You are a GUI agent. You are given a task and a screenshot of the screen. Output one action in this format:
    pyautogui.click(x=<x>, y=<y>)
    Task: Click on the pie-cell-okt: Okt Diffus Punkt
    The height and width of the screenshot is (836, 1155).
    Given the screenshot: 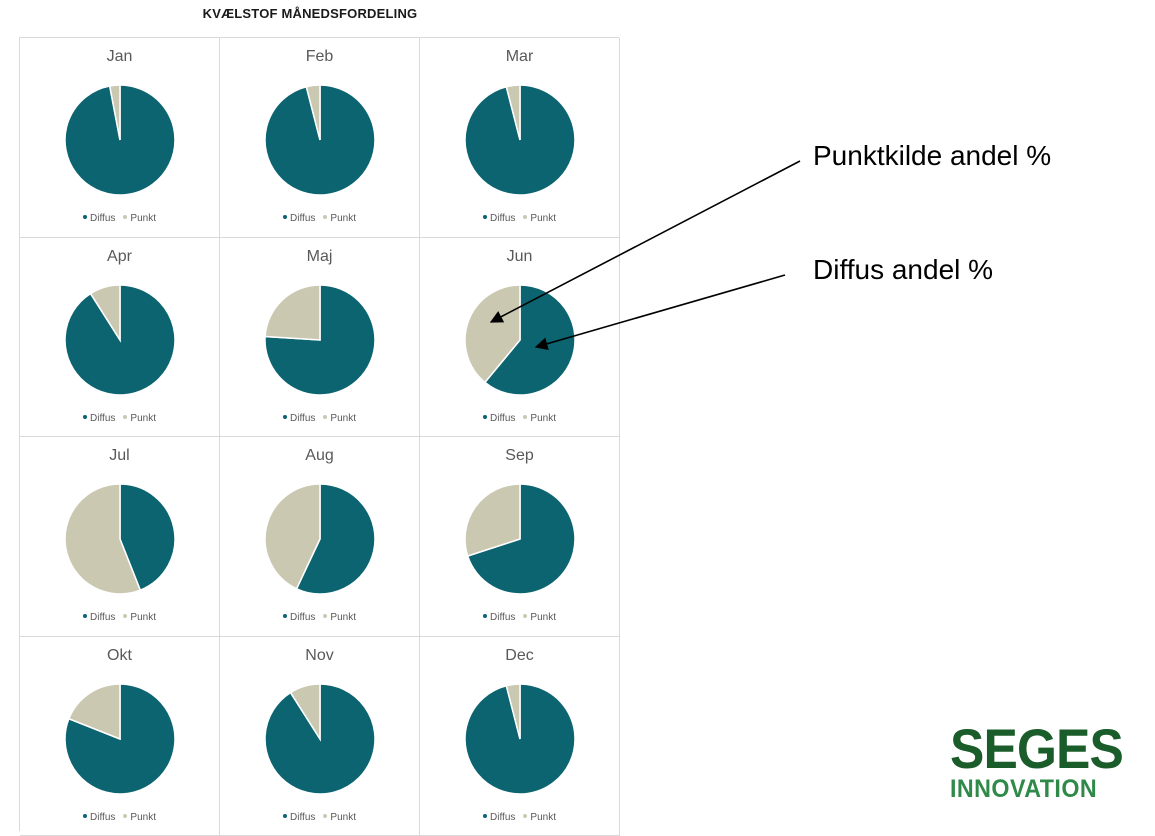 What is the action you would take?
    pyautogui.click(x=120, y=736)
    